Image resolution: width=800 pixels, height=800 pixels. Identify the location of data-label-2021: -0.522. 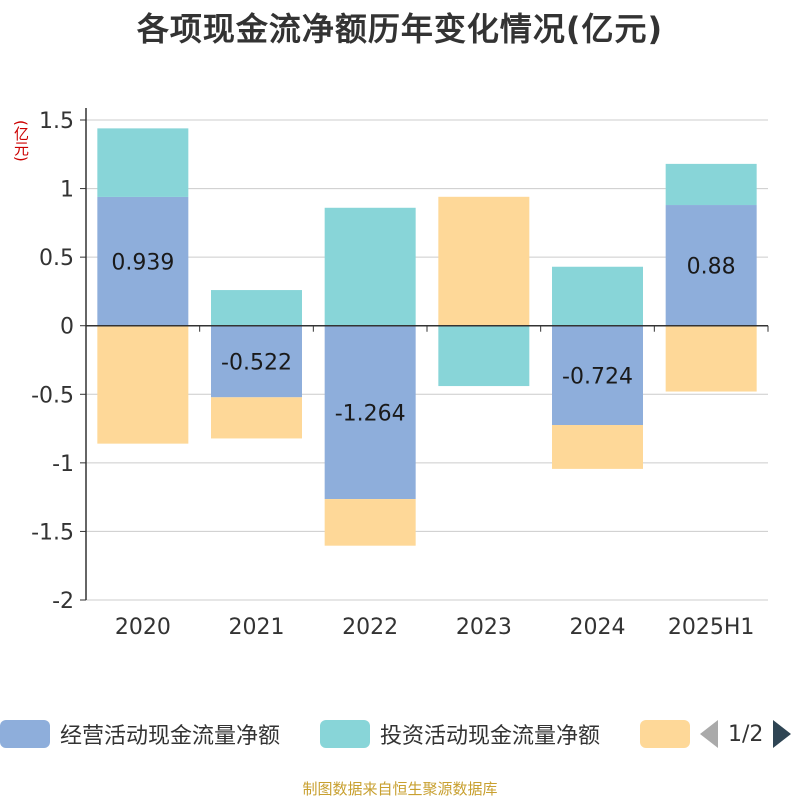
(256, 363).